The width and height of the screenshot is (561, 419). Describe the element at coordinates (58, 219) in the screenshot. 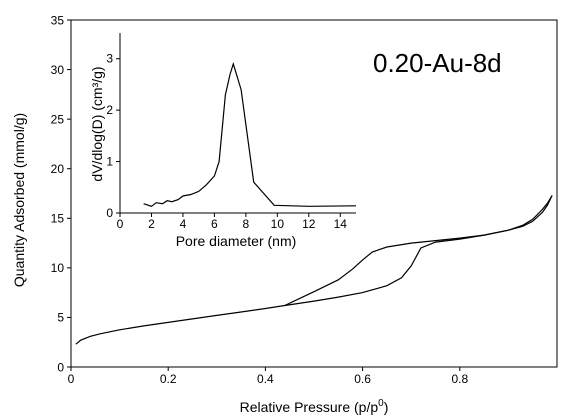

I see `y-tick-label: 15` at that location.